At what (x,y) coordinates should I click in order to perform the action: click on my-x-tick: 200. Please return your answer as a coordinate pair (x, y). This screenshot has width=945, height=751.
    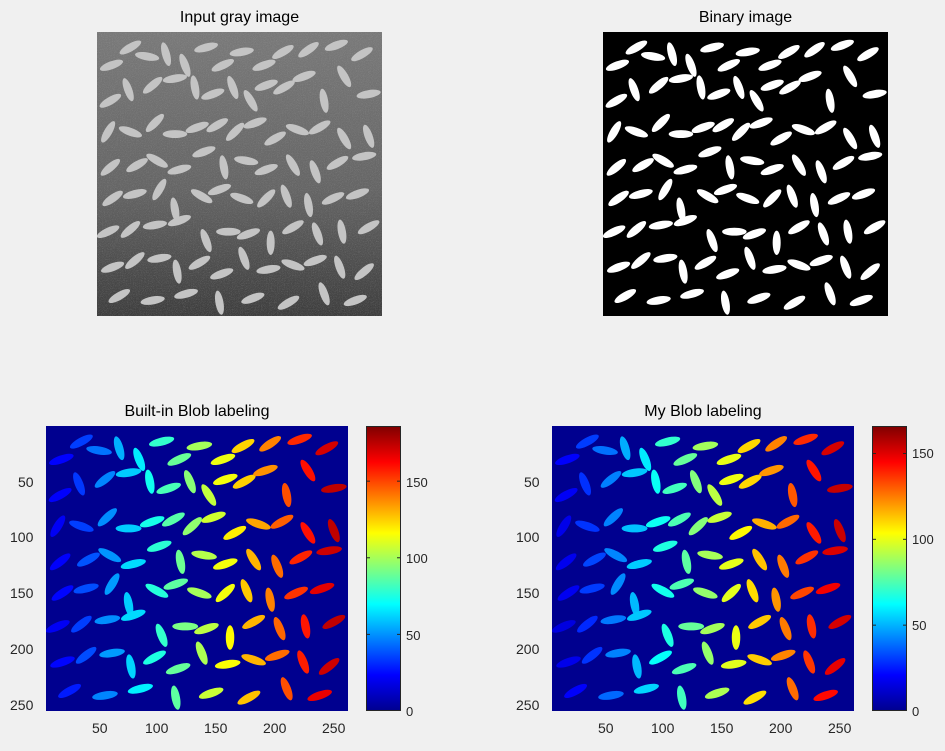
    Looking at the image, I should click on (781, 728).